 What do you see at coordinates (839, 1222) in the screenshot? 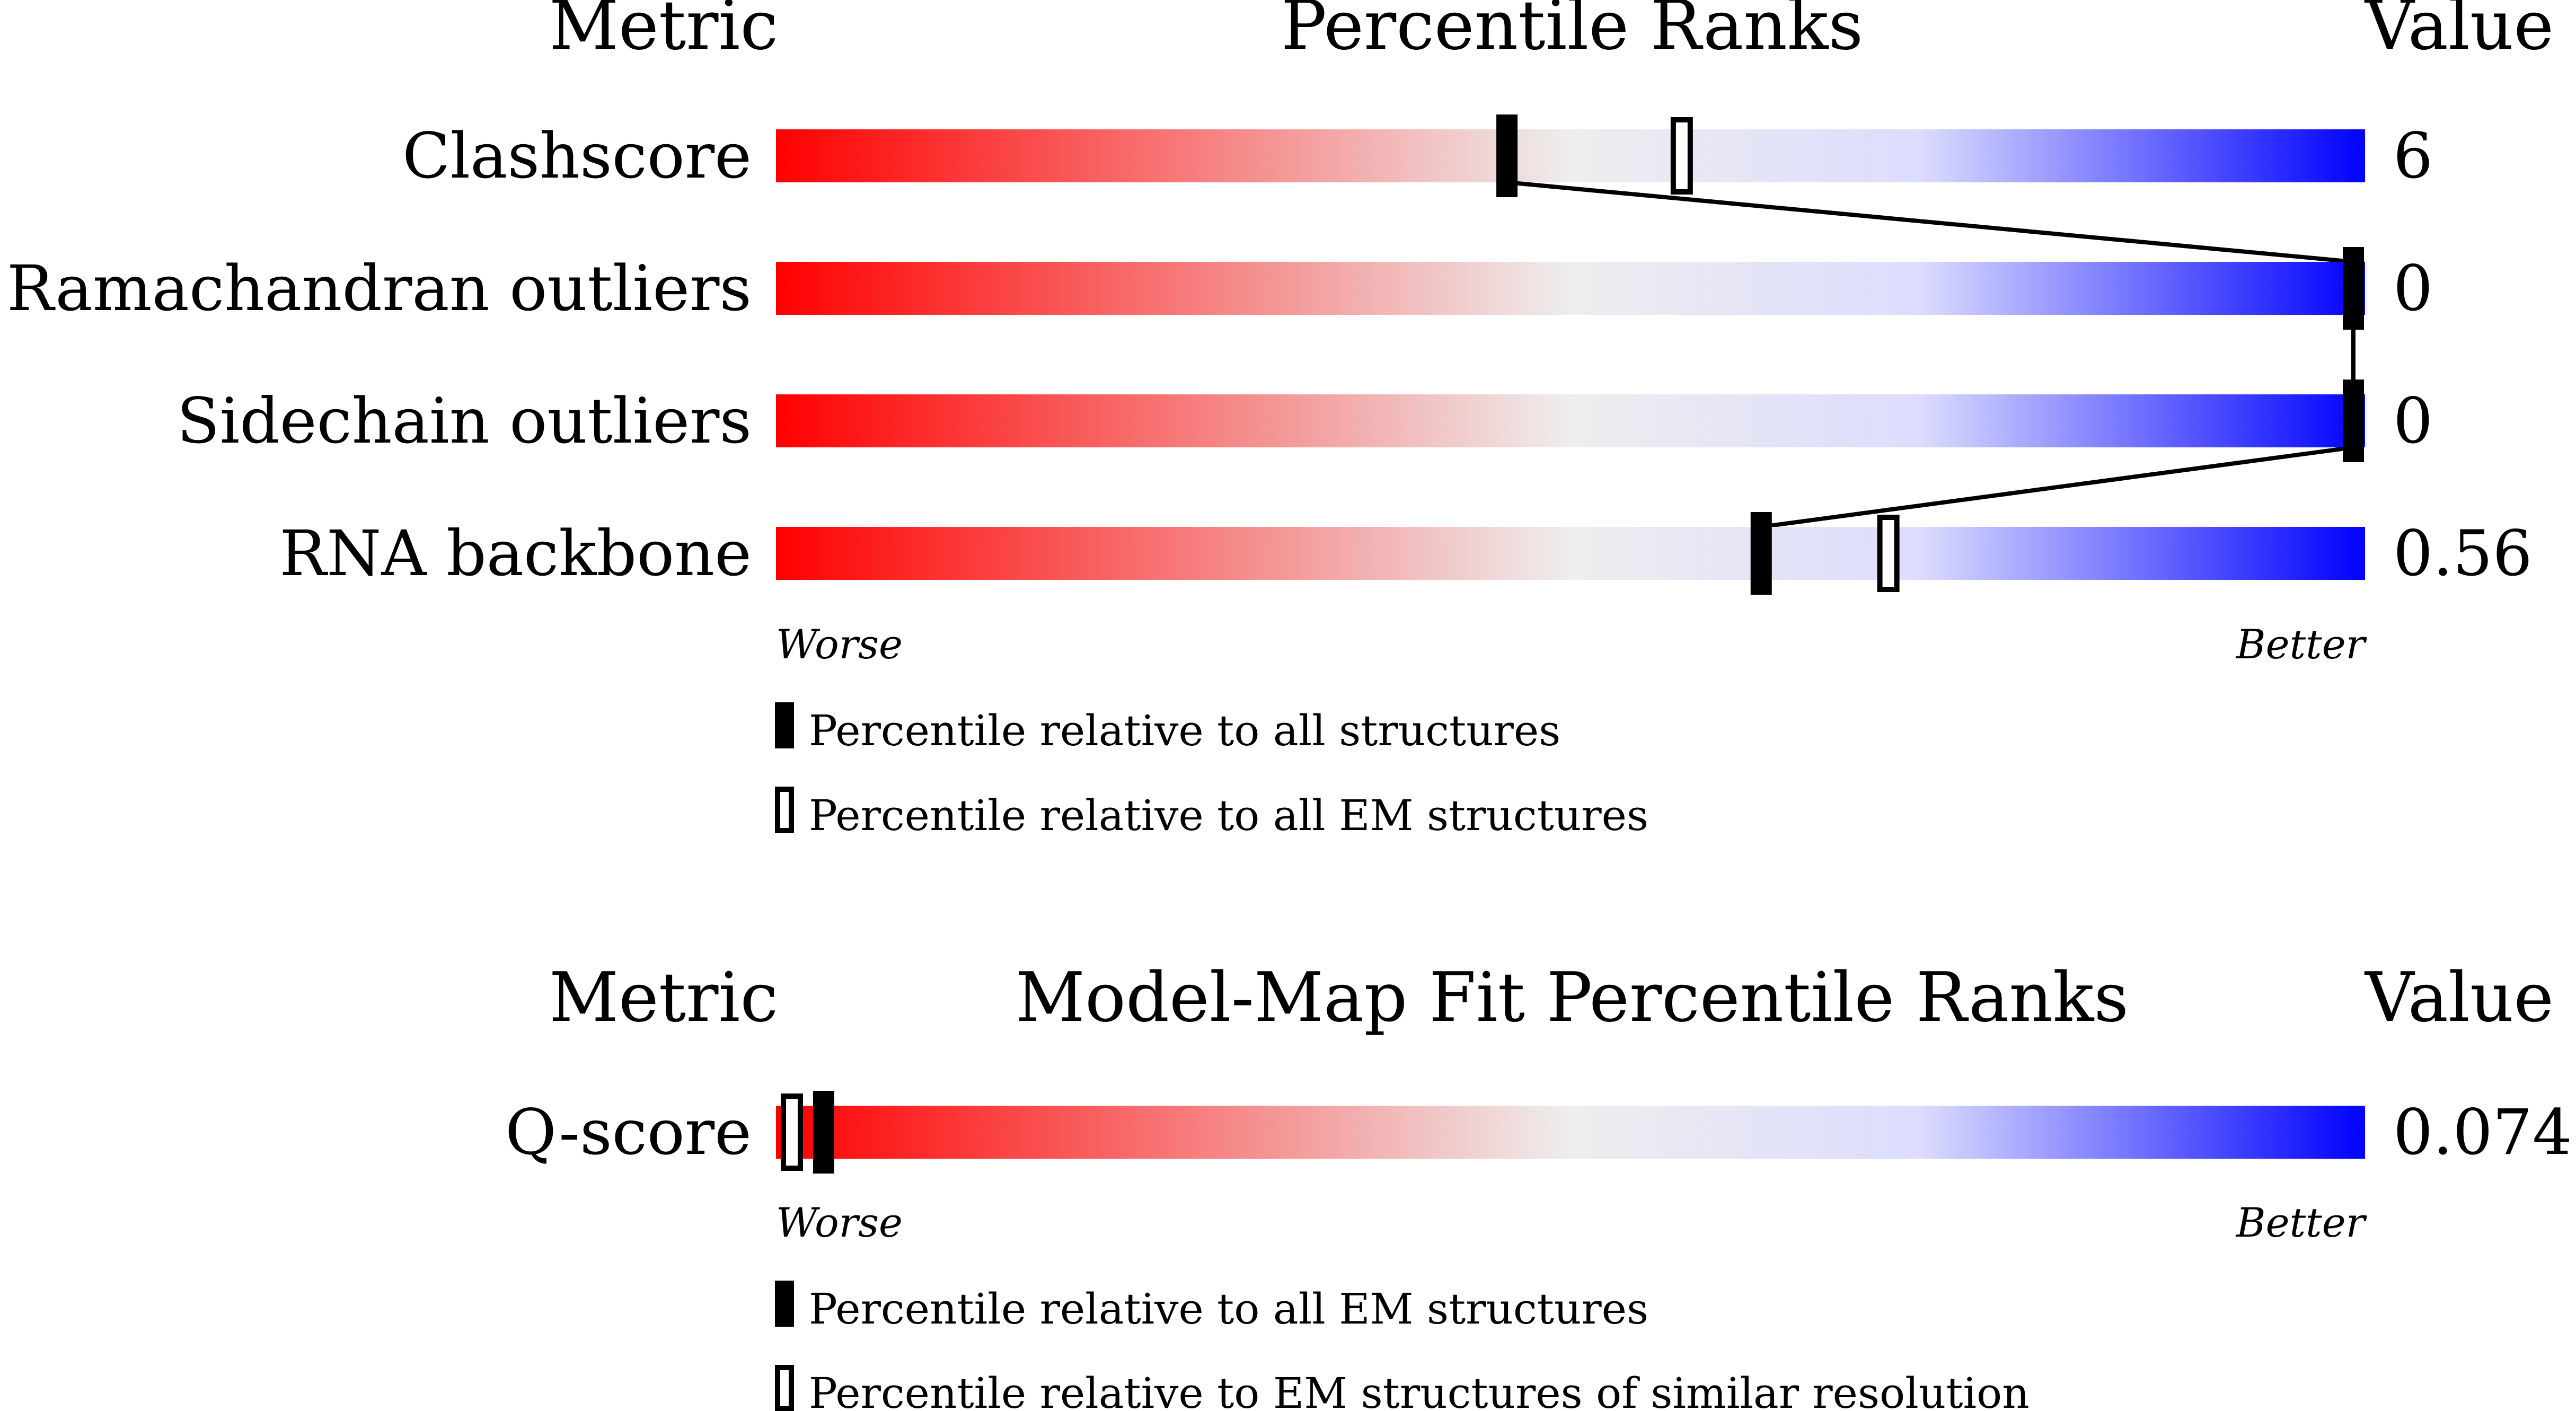
I see `panel2-worse-label: Worse` at bounding box center [839, 1222].